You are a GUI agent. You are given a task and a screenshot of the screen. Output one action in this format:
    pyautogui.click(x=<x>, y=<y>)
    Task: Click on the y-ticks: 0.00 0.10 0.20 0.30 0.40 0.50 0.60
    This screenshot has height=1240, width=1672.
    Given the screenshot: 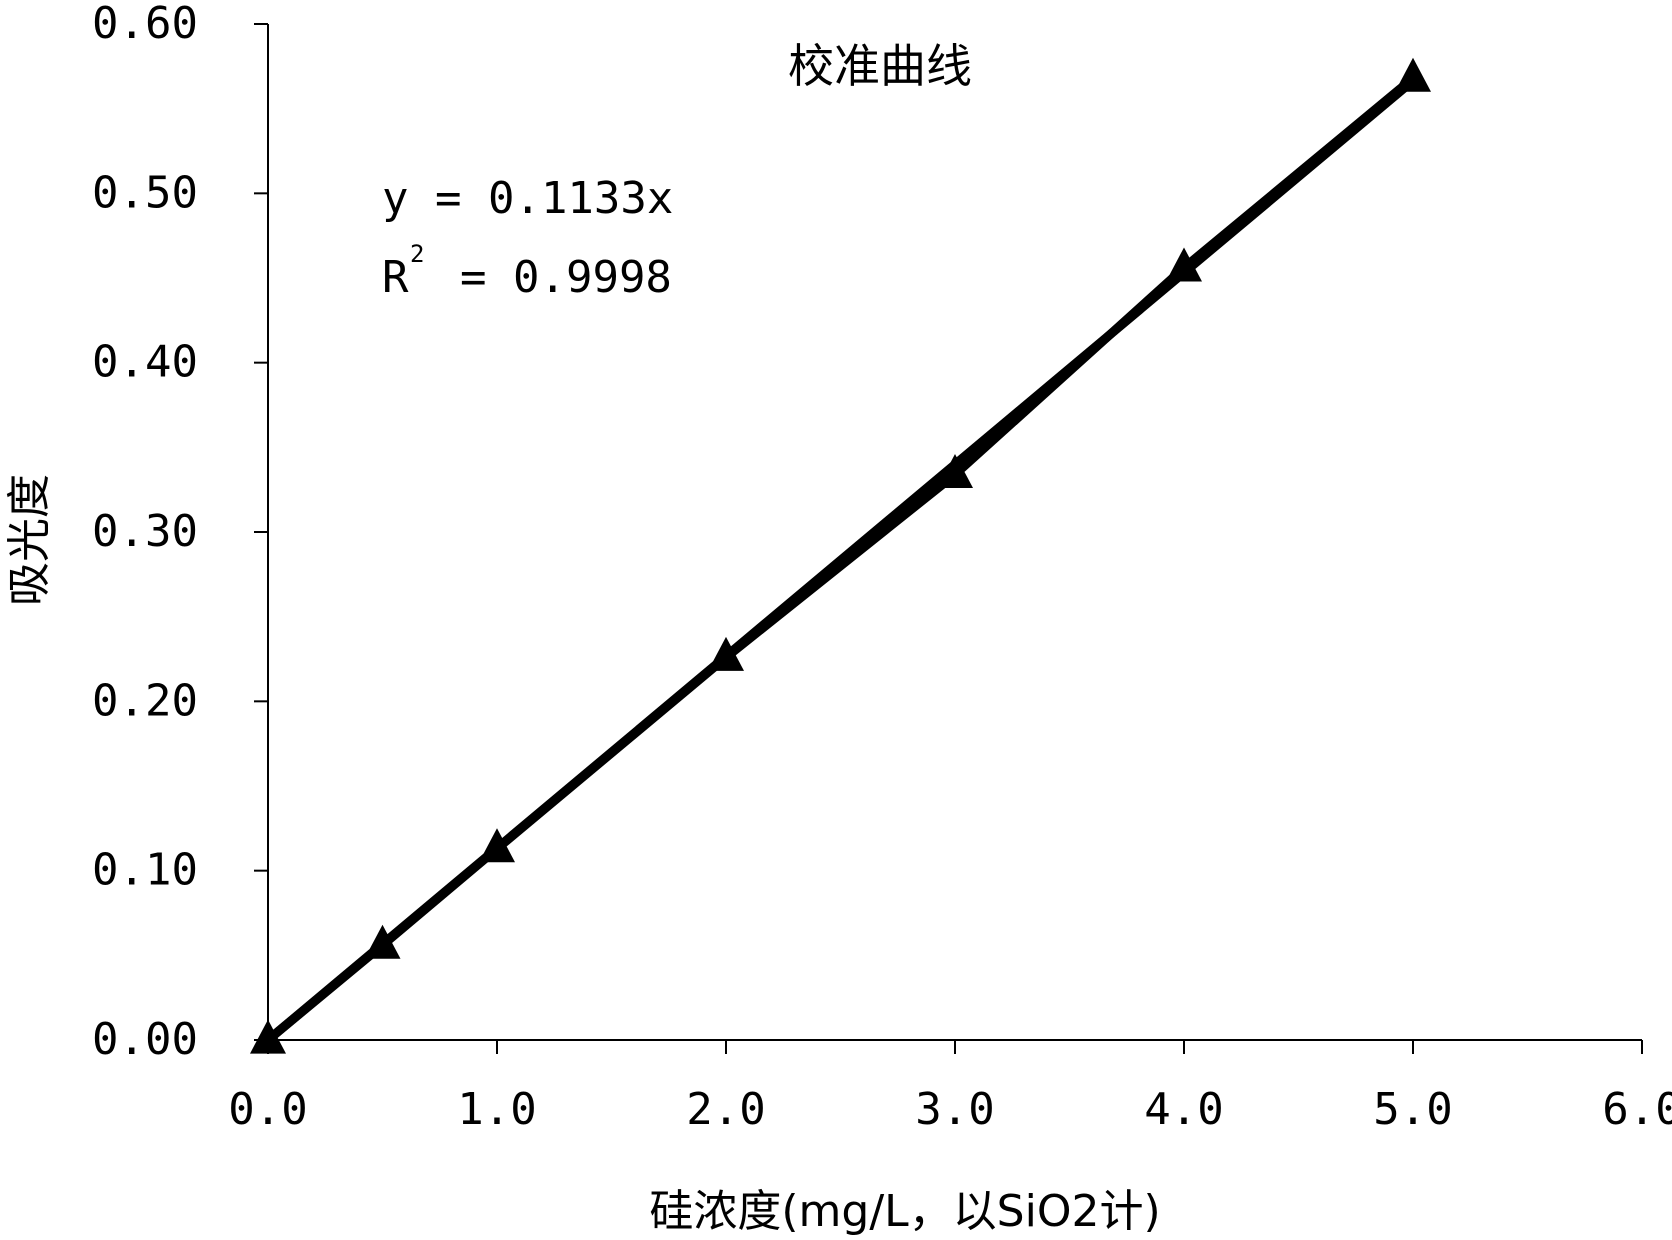 What is the action you would take?
    pyautogui.click(x=180, y=532)
    